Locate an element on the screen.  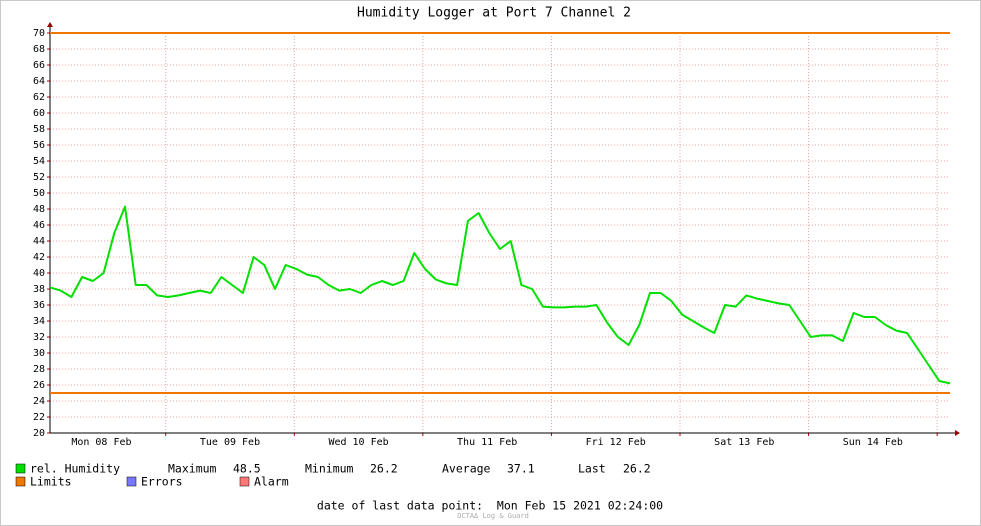
y-tick-label: 24 is located at coordinates (39, 401).